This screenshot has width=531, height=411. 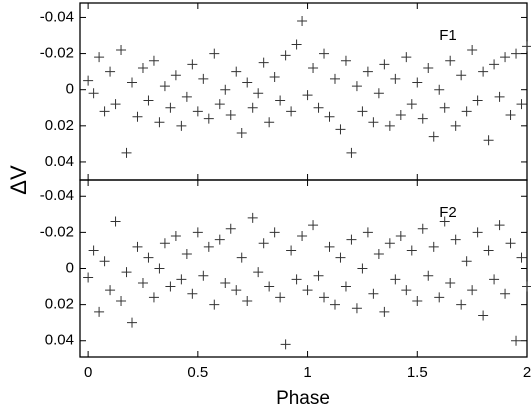 What do you see at coordinates (57, 195) in the screenshot?
I see `y-tick-label: -0.04` at bounding box center [57, 195].